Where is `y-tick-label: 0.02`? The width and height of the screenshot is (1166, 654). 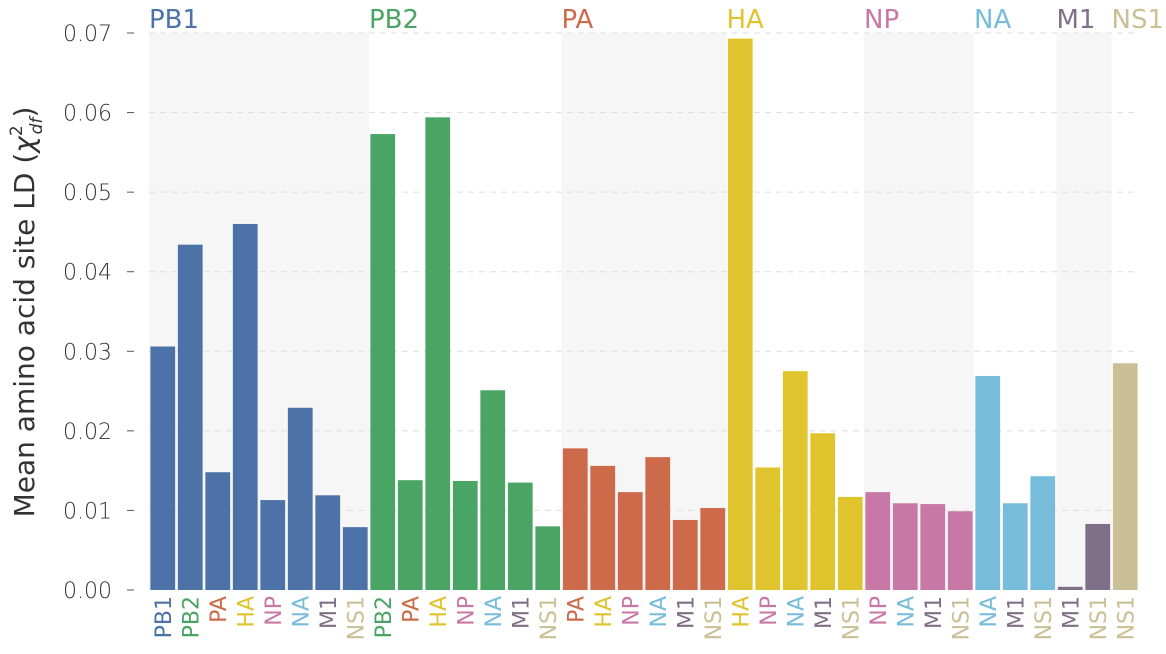
y-tick-label: 0.02 is located at coordinates (87, 432).